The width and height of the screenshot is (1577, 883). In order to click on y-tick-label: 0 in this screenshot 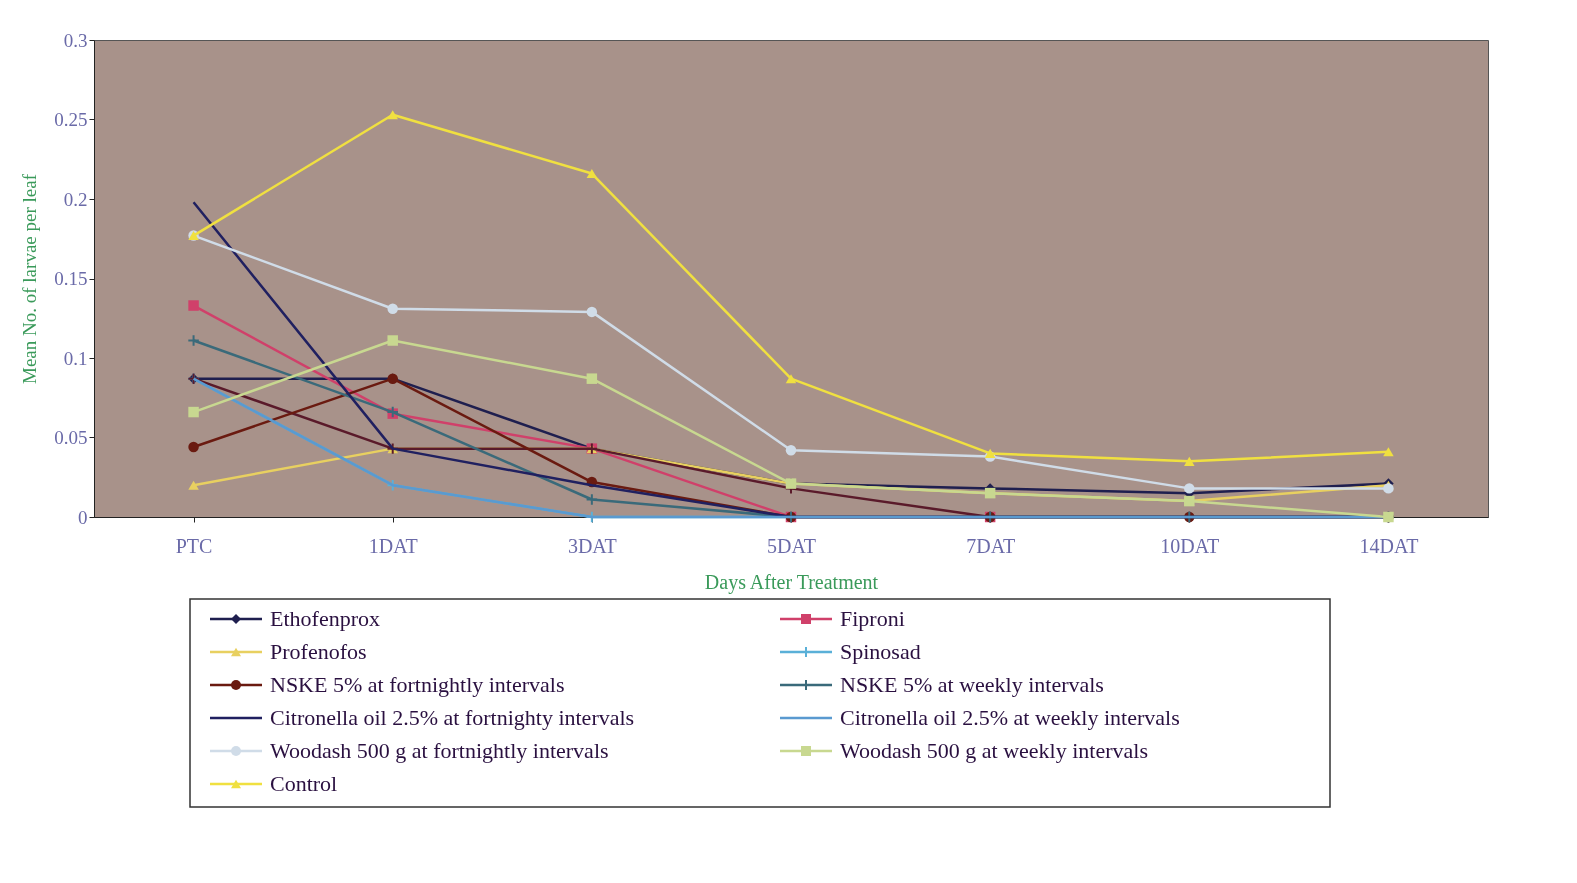, I will do `click(83, 517)`.